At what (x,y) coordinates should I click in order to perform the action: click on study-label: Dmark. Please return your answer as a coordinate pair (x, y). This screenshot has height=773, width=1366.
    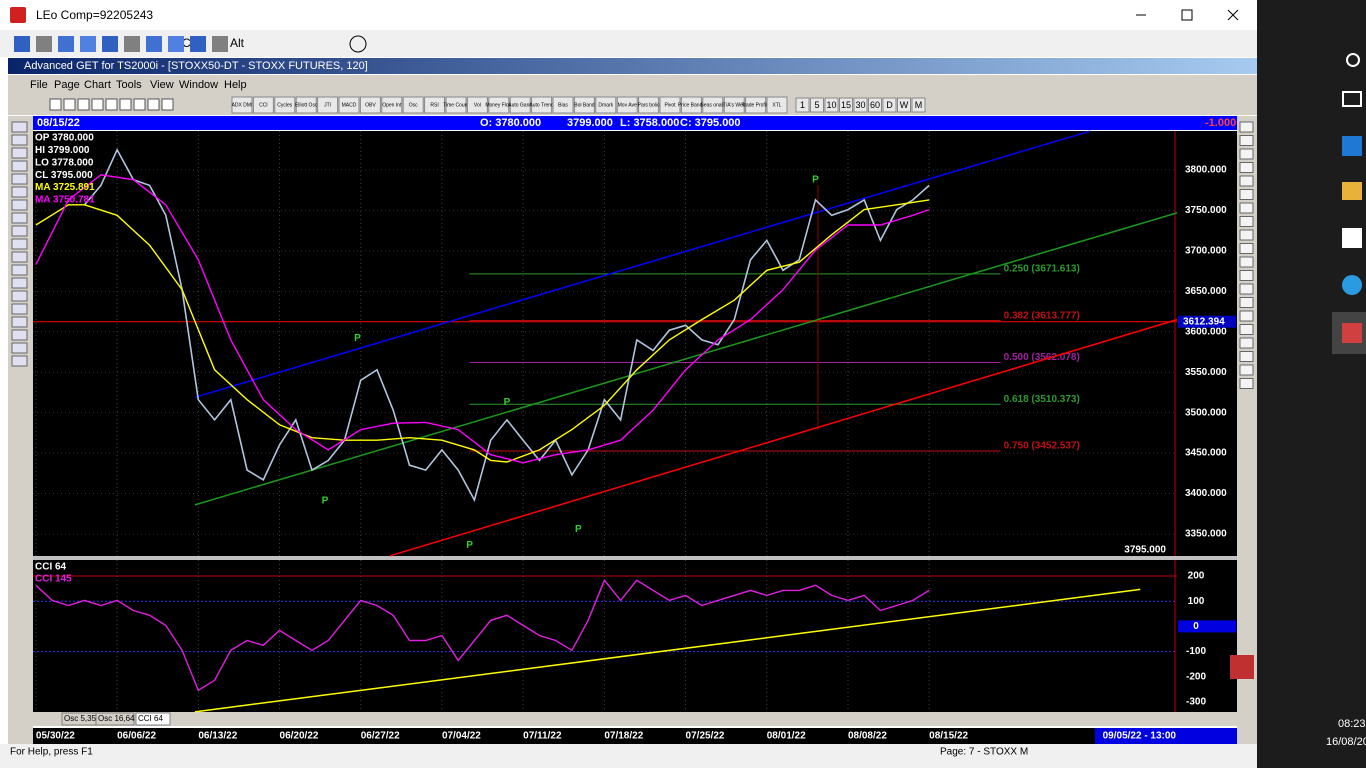
    Looking at the image, I should click on (605, 105).